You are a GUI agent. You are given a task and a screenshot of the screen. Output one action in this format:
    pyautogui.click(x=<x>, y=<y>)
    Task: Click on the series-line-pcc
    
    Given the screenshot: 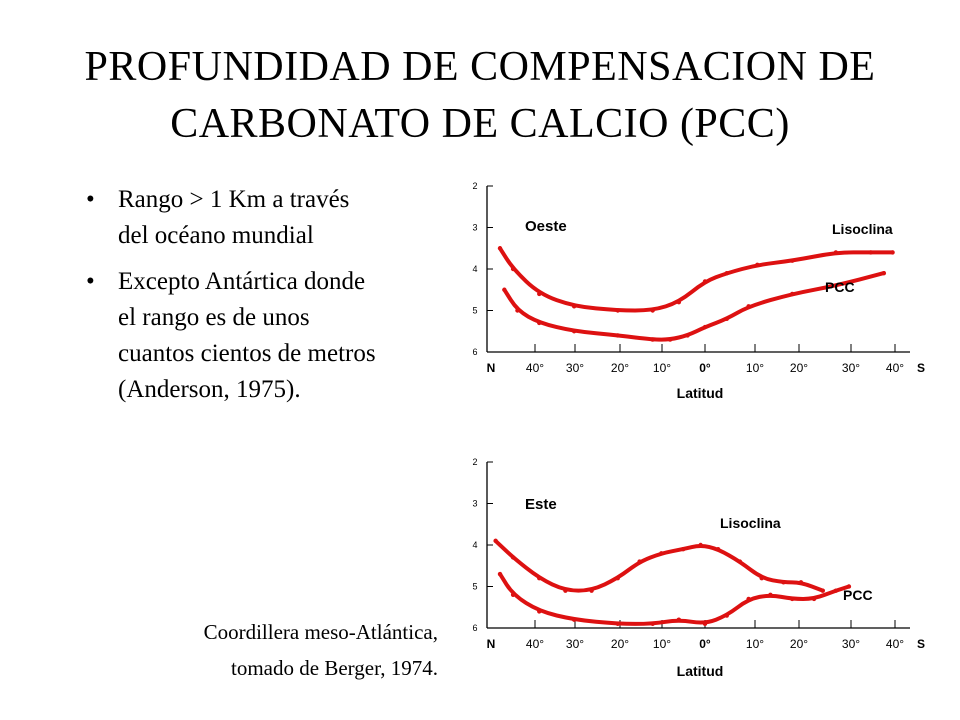 What is the action you would take?
    pyautogui.click(x=674, y=599)
    